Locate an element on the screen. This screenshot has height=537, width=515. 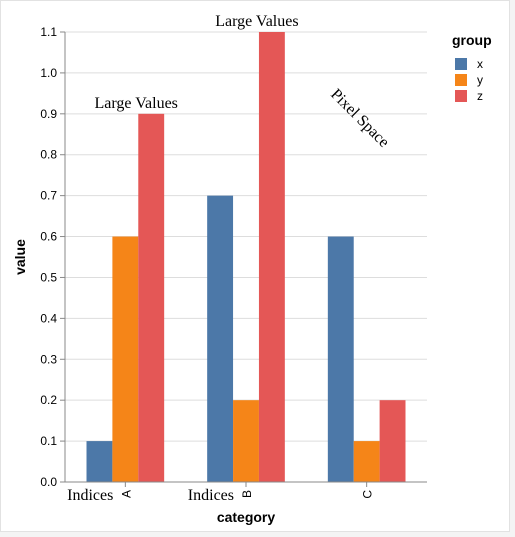
y-tick-label: 0.4 is located at coordinates (48, 318).